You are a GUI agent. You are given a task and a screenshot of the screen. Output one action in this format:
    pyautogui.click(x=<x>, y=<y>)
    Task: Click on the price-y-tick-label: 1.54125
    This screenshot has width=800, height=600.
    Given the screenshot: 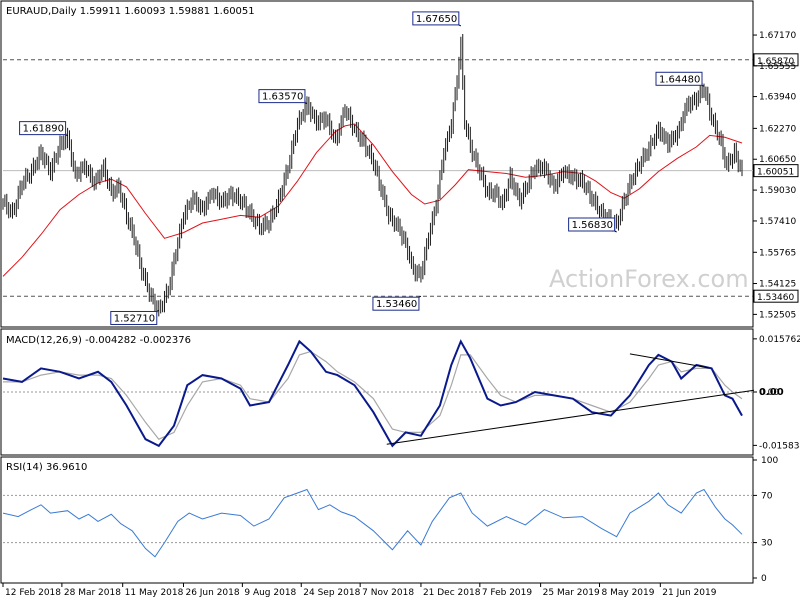 What is the action you would take?
    pyautogui.click(x=777, y=285)
    